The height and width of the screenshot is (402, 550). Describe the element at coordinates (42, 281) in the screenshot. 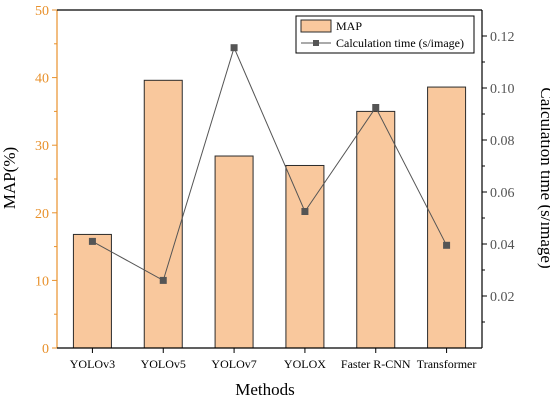

I see `y-tick-label: 10` at that location.